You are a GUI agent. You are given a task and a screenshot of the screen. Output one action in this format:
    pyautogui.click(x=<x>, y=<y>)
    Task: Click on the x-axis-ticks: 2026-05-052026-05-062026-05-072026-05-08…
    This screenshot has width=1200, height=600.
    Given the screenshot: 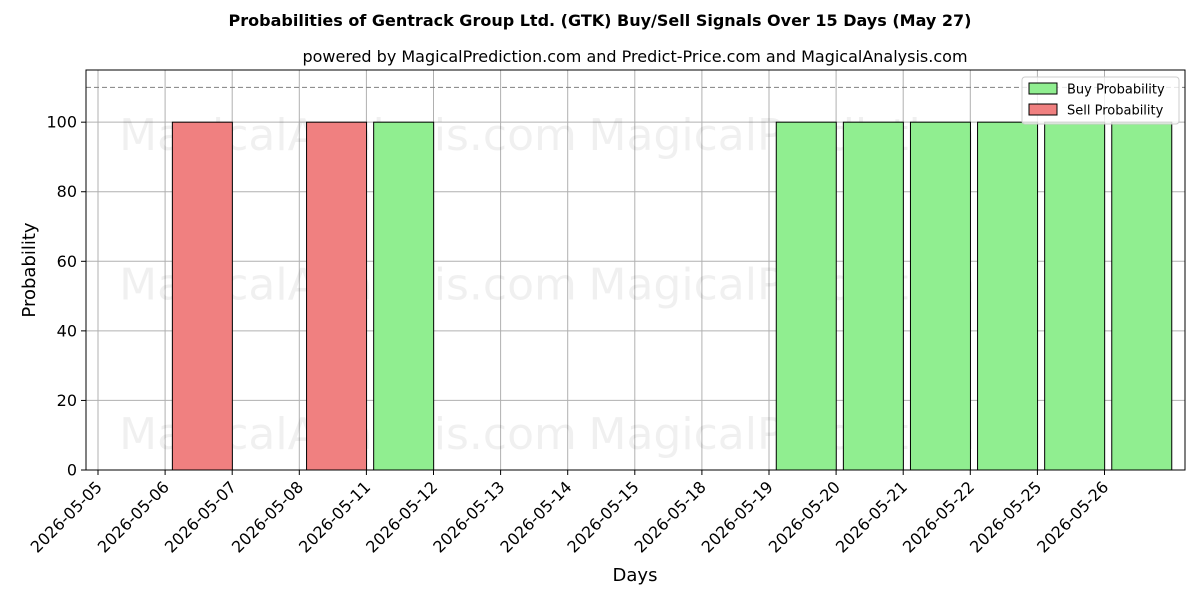 What is the action you would take?
    pyautogui.click(x=569, y=513)
    